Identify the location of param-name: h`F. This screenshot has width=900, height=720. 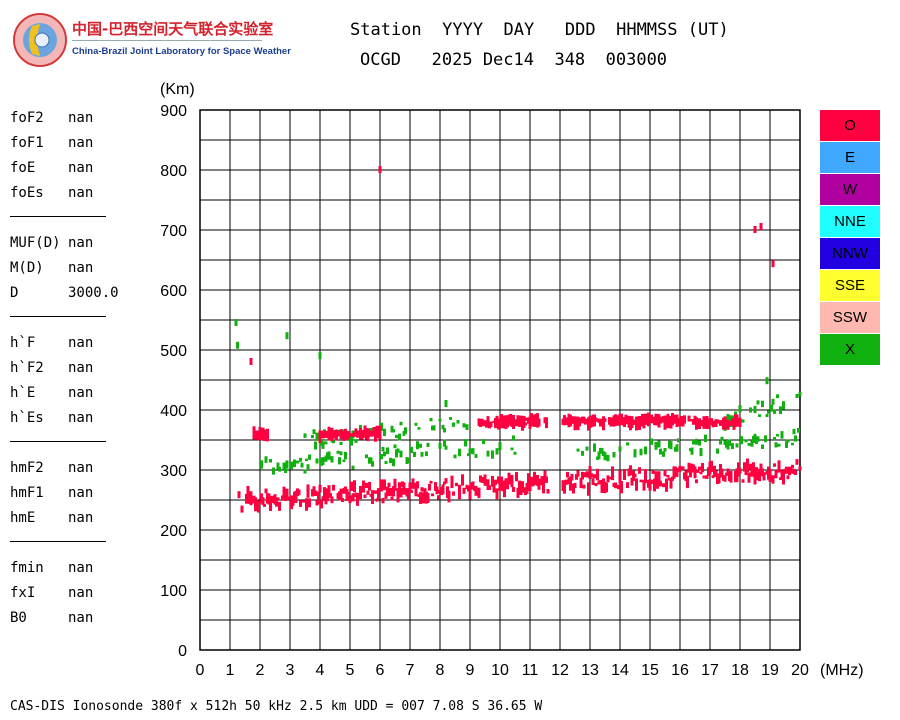
(23, 343).